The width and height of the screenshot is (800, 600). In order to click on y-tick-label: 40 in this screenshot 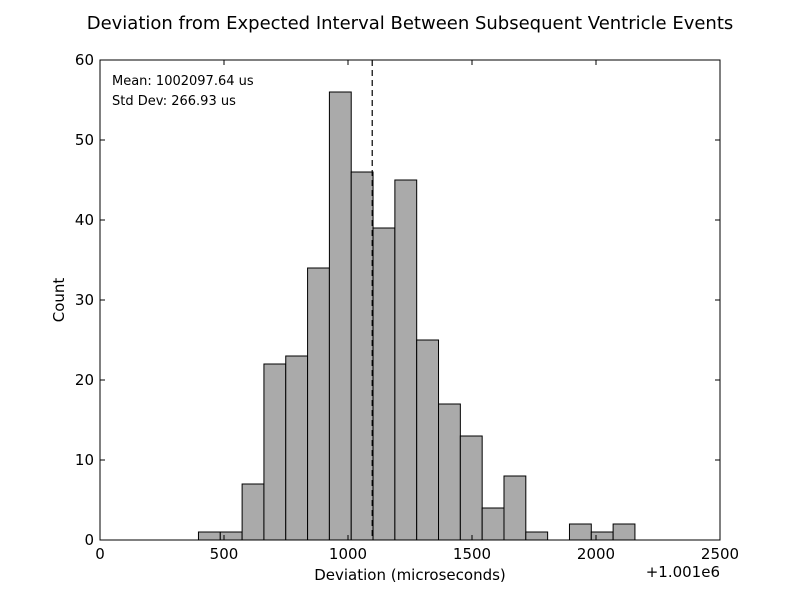, I will do `click(84, 220)`.